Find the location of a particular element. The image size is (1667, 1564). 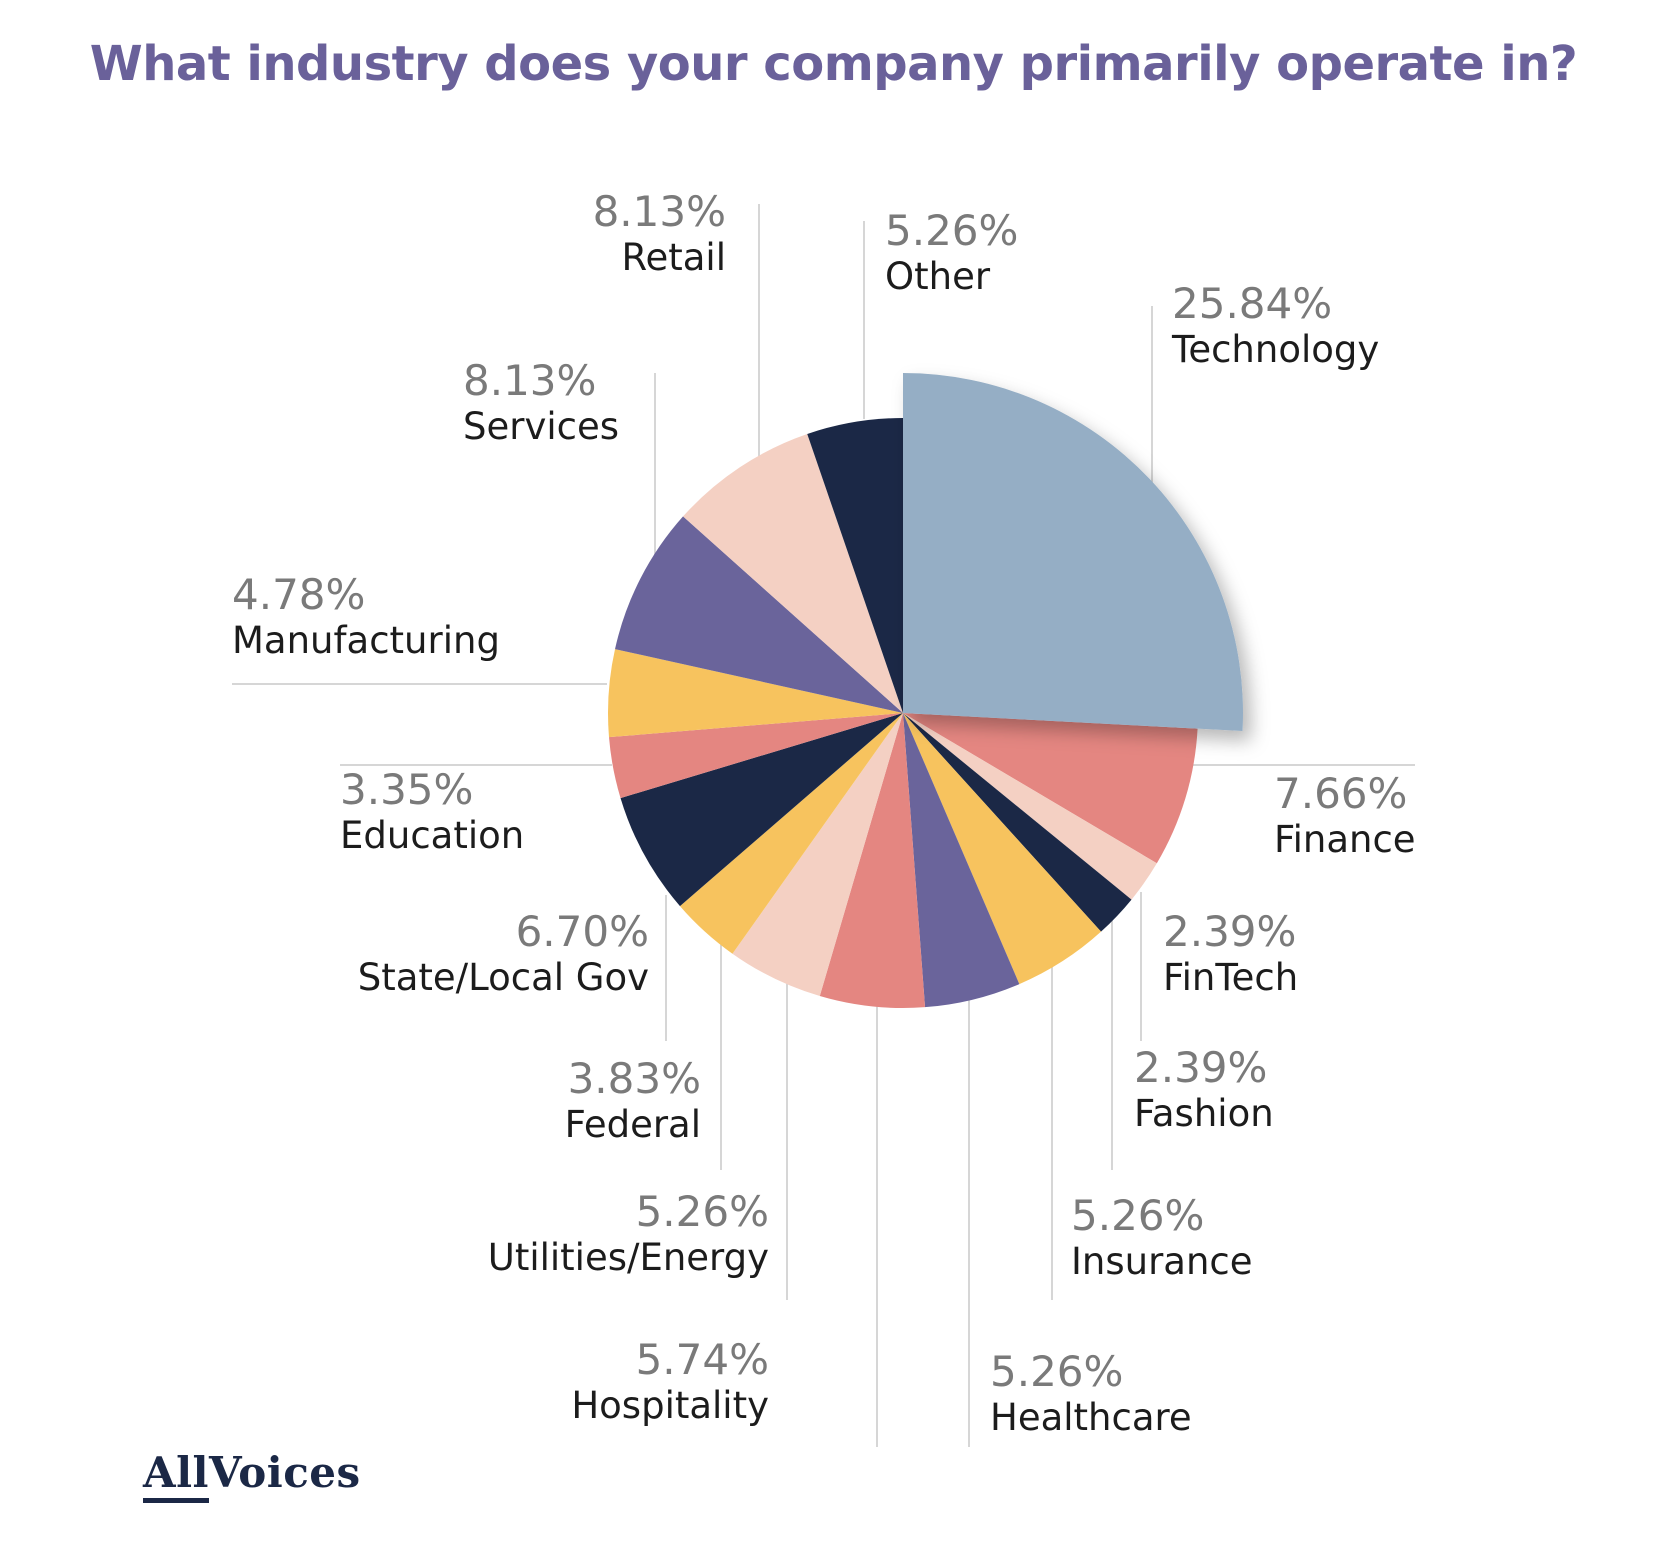

category-label-healthcare: Healthcare is located at coordinates (1091, 1417).